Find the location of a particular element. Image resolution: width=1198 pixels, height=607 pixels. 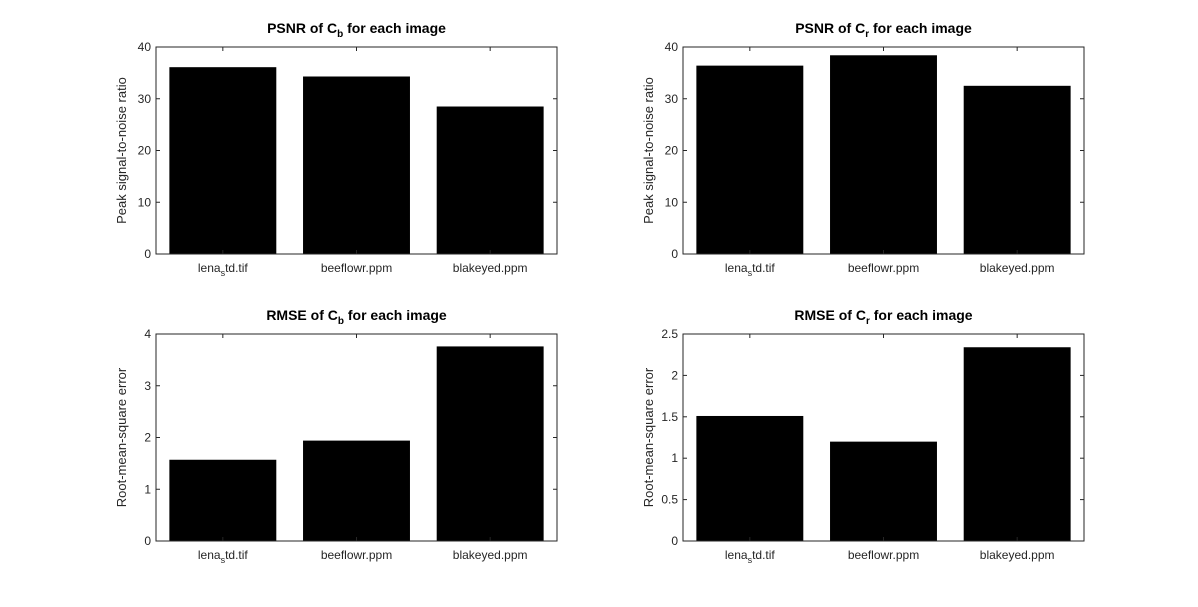

y-tick-label: 4 is located at coordinates (147, 334).